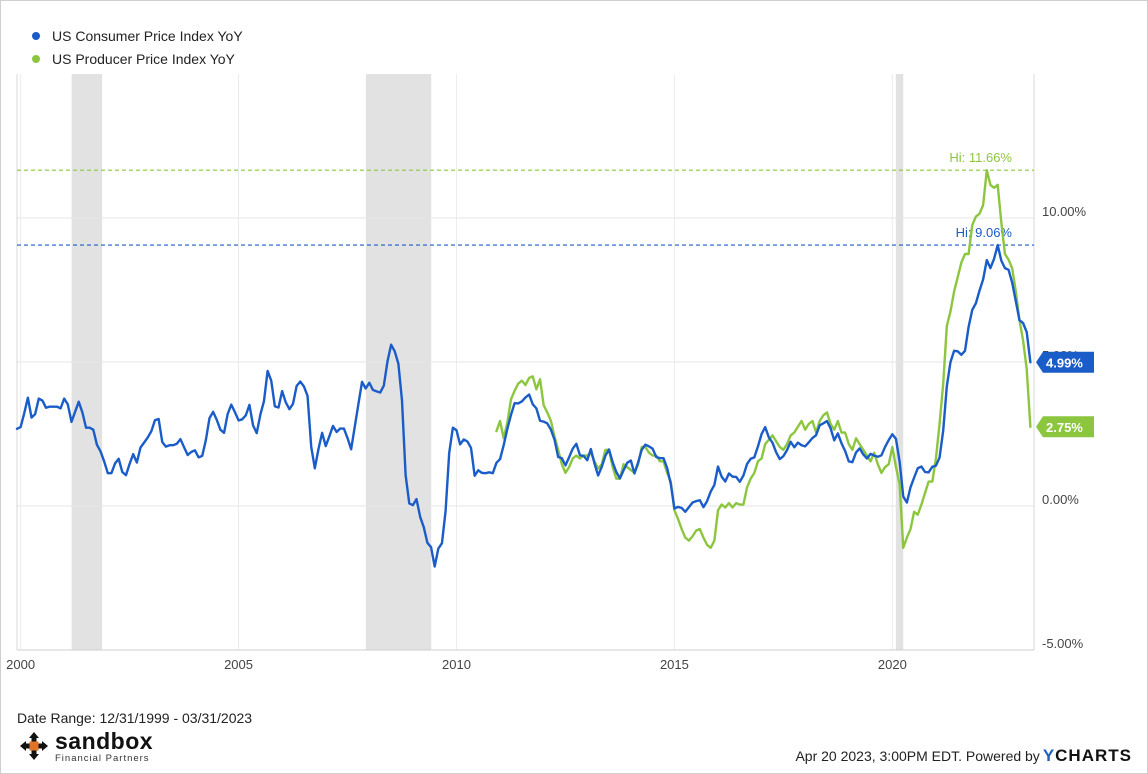  Describe the element at coordinates (1063, 643) in the screenshot. I see `y-tick-label-0: -5.00%` at that location.